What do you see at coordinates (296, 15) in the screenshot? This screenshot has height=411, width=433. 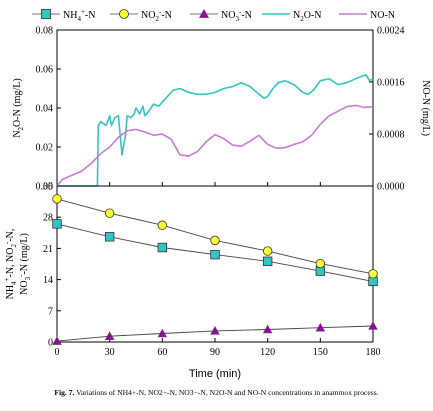 I see `legend-label-base-3: N` at bounding box center [296, 15].